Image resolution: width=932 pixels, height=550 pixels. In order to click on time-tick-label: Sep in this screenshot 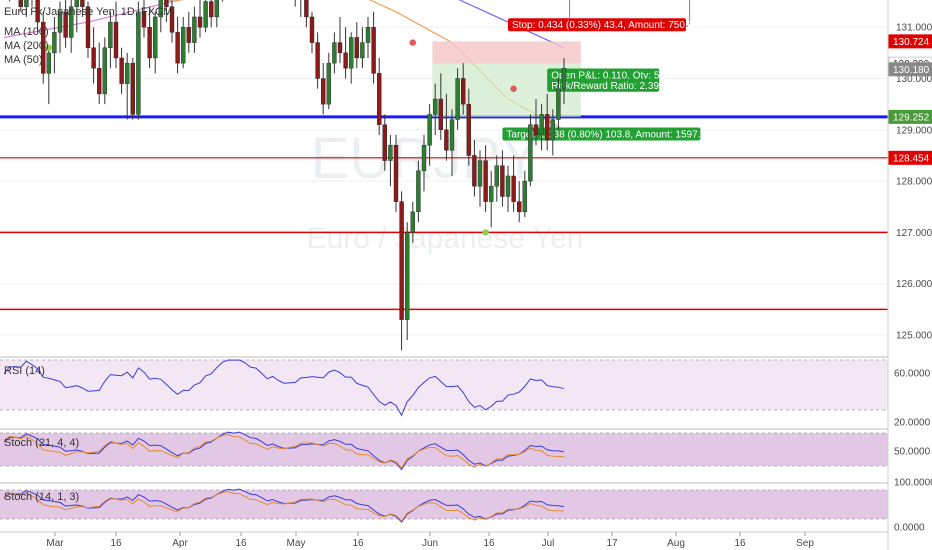, I will do `click(805, 543)`.